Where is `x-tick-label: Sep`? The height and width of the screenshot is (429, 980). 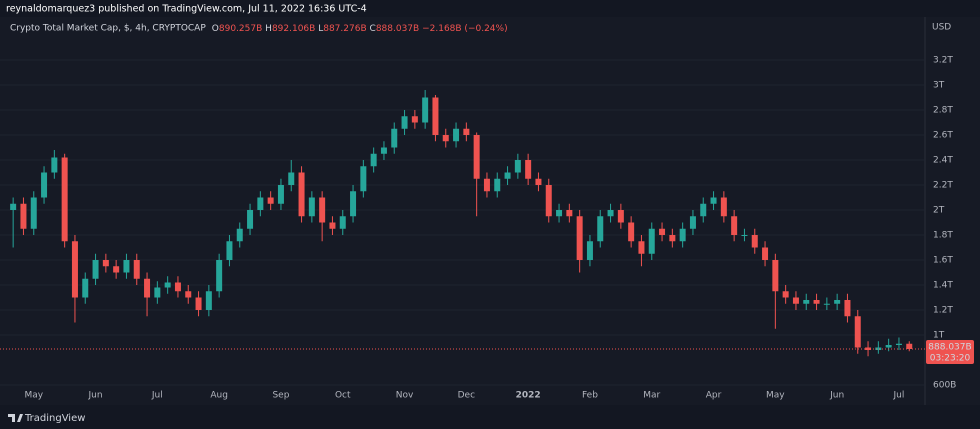
x-tick-label: Sep is located at coordinates (280, 396).